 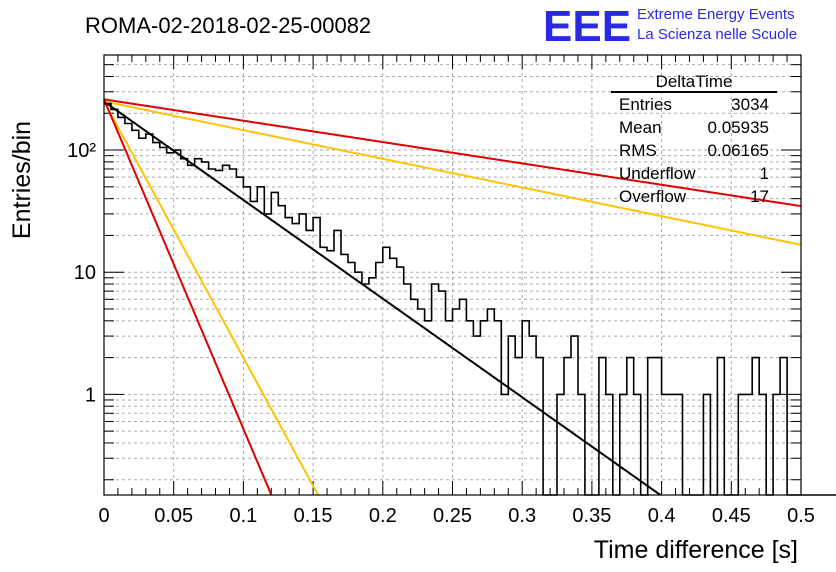 I want to click on stats-label: Entries, so click(x=645, y=104).